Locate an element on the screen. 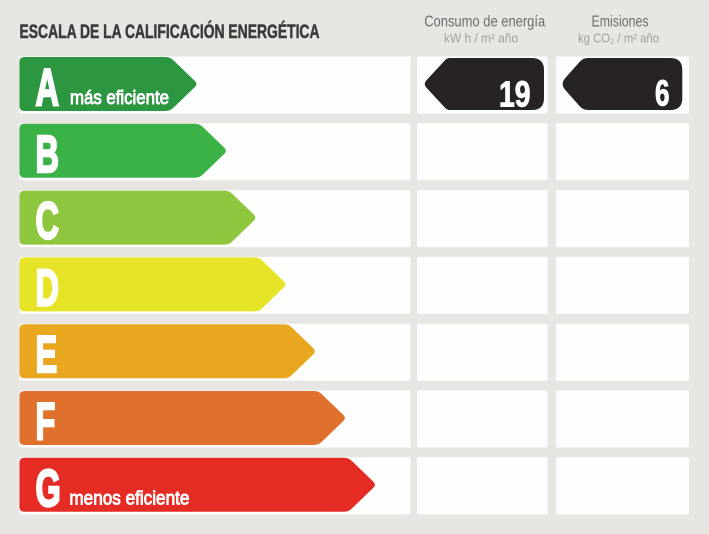  svg-text: más eficiente is located at coordinates (119, 98).